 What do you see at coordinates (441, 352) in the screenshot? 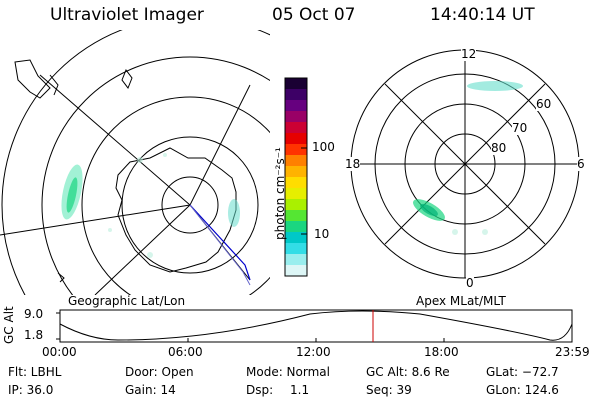
I see `timeline-xtick-1800: 18:00` at bounding box center [441, 352].